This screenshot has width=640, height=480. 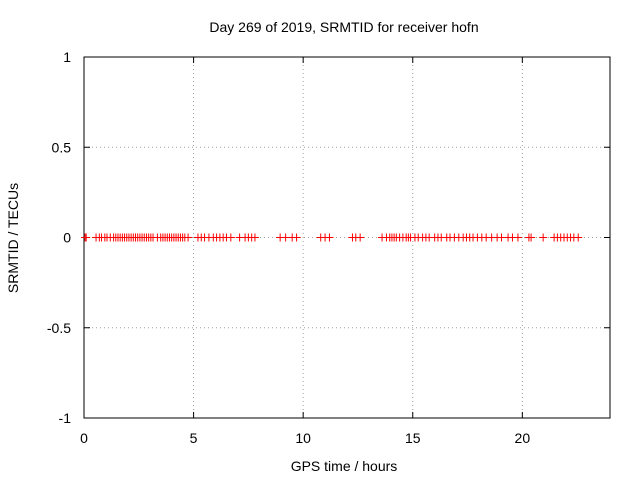 What do you see at coordinates (67, 238) in the screenshot?
I see `y-tick-label: 0` at bounding box center [67, 238].